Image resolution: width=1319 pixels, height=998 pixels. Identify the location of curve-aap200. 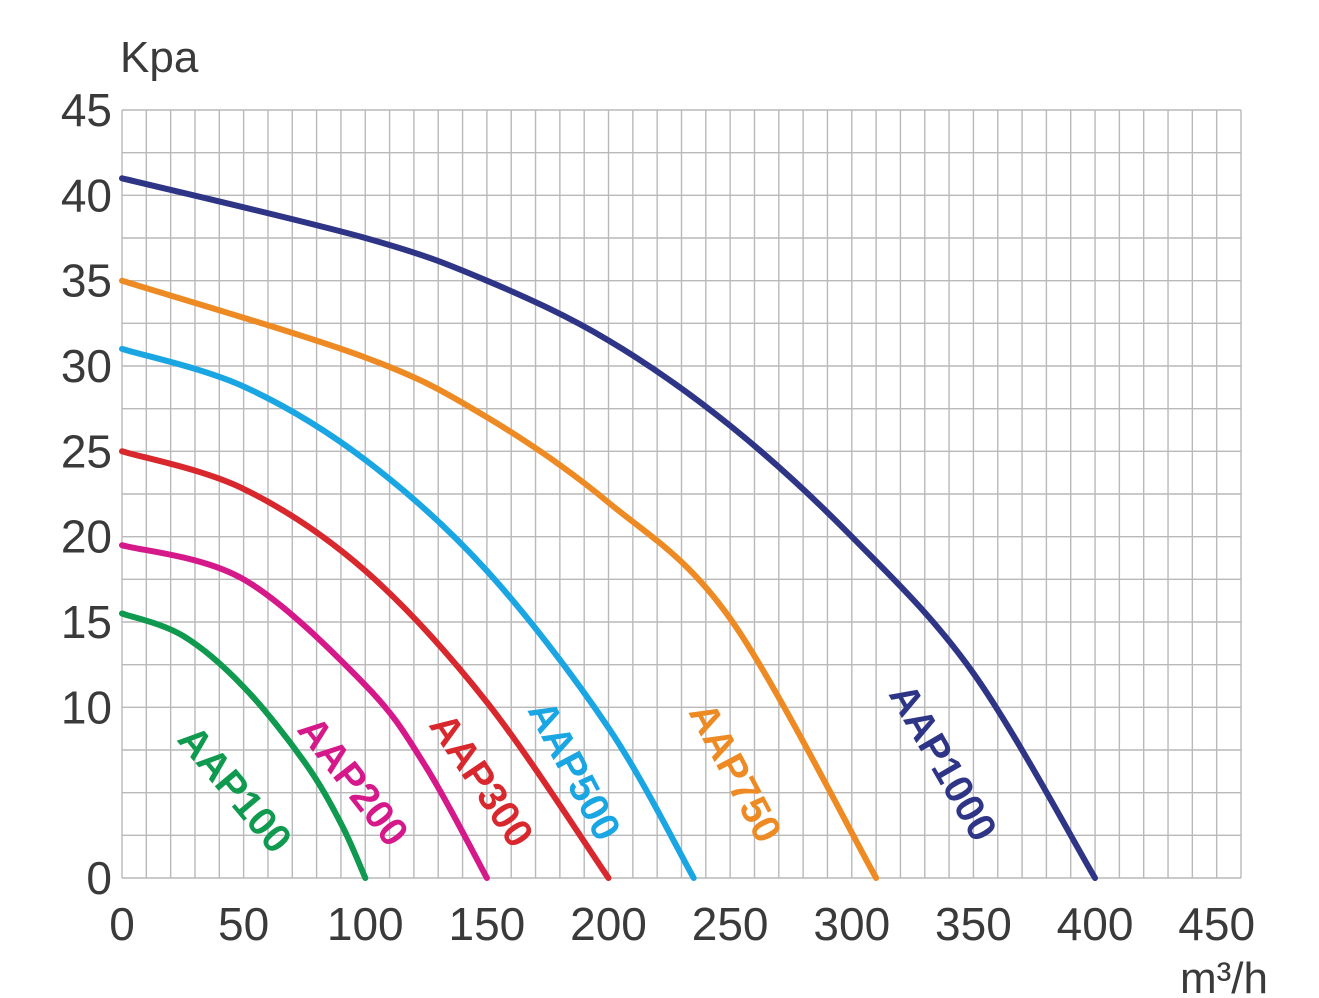
(304, 711).